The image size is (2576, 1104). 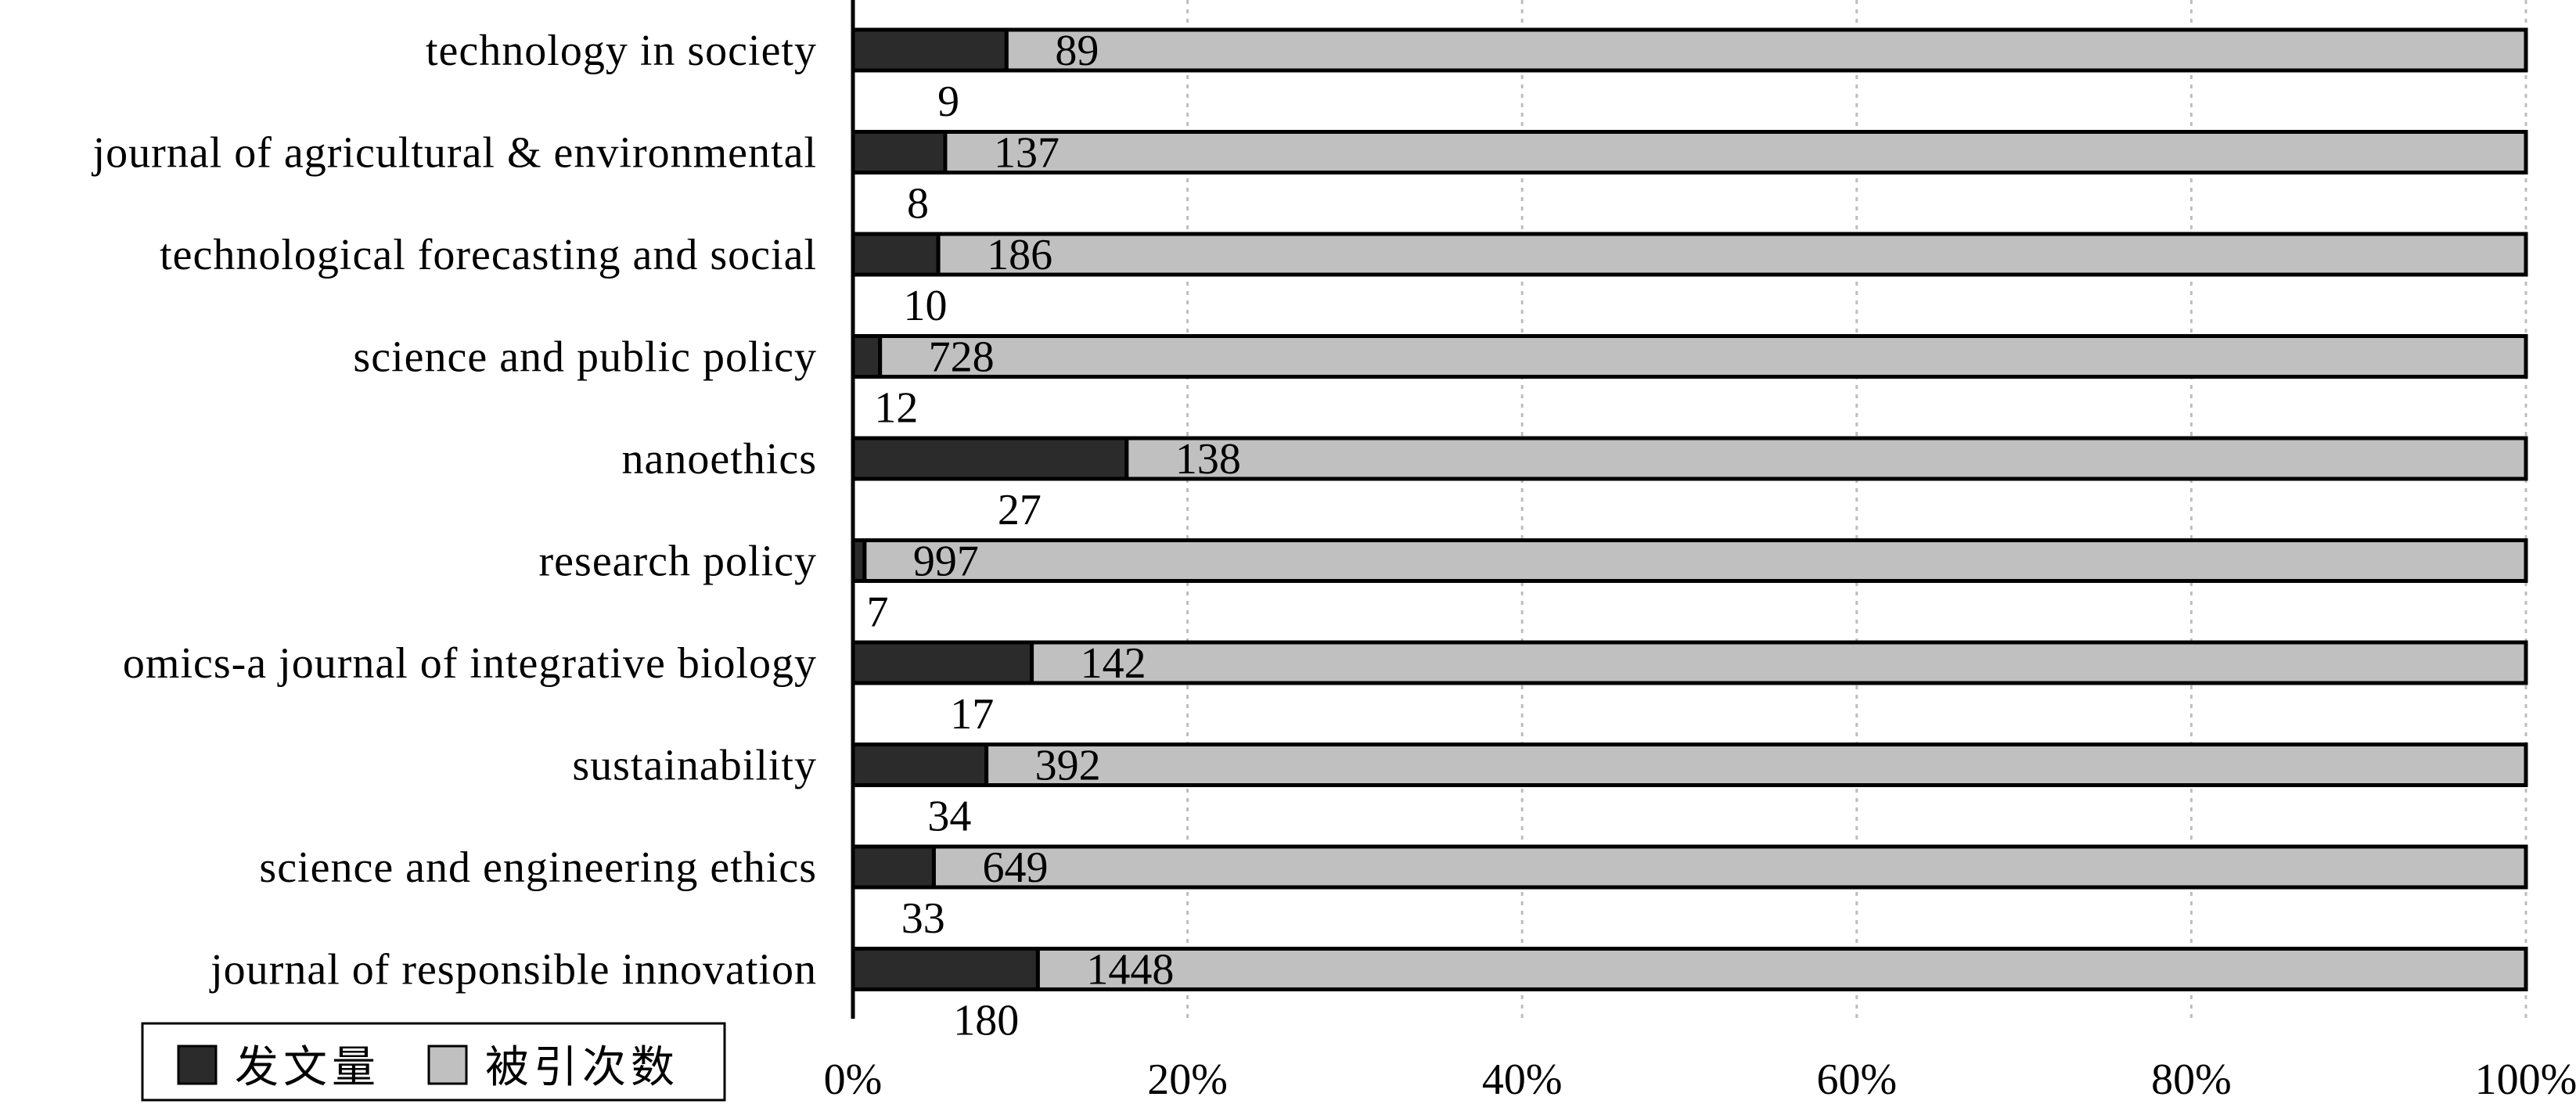 What do you see at coordinates (949, 817) in the screenshot?
I see `data-label-series-1: 34` at bounding box center [949, 817].